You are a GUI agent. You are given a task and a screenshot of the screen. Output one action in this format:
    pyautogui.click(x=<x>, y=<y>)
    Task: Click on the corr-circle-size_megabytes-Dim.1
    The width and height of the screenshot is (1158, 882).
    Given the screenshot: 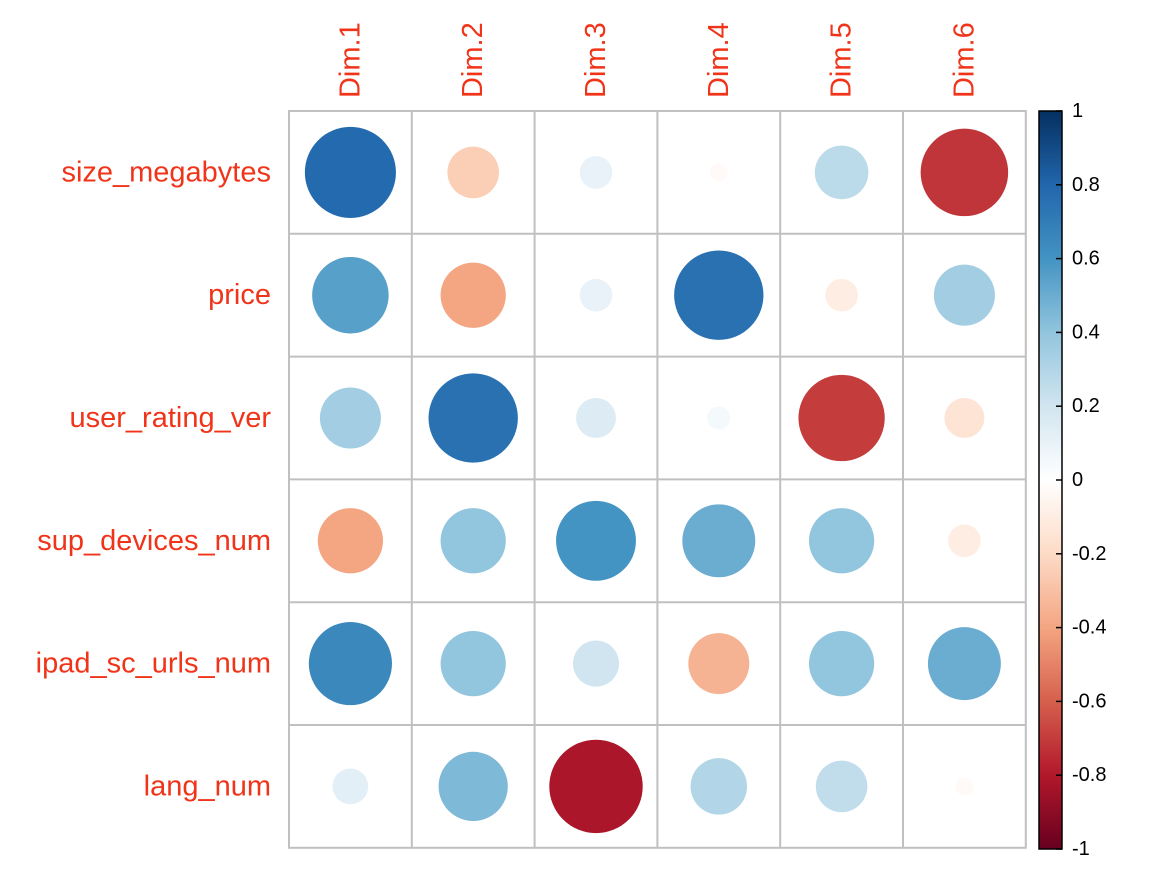 What is the action you would take?
    pyautogui.click(x=350, y=172)
    